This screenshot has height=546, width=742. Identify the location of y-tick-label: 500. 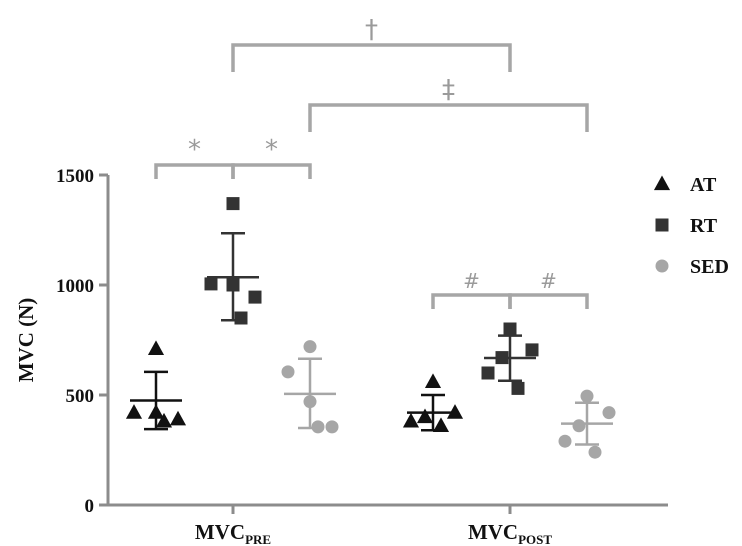
(80, 396).